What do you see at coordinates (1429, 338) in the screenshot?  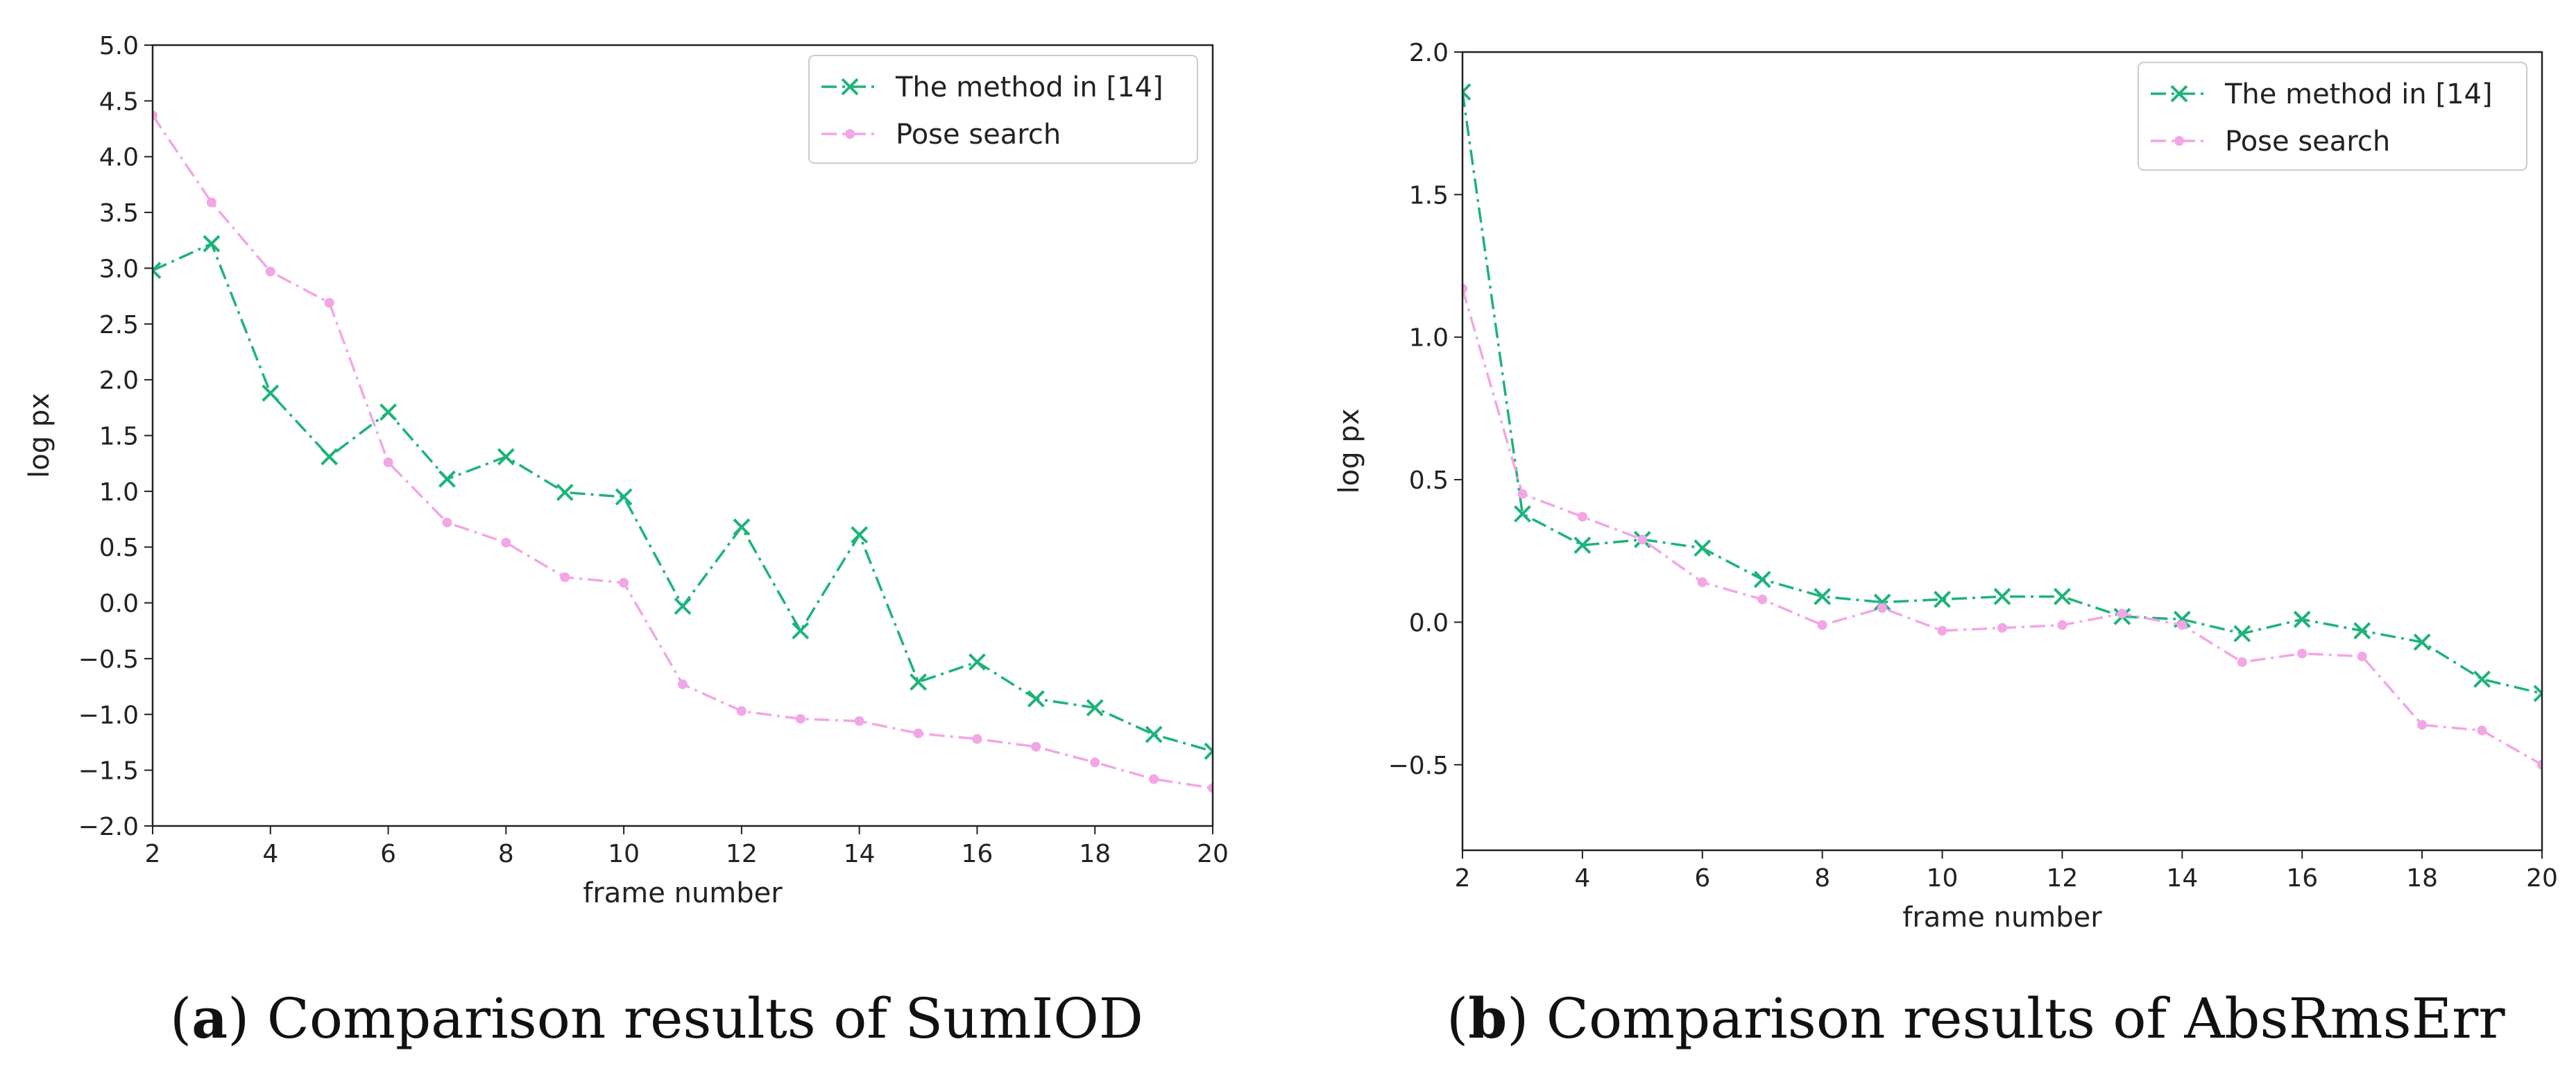 I see `y-tick-label: 1.0` at bounding box center [1429, 338].